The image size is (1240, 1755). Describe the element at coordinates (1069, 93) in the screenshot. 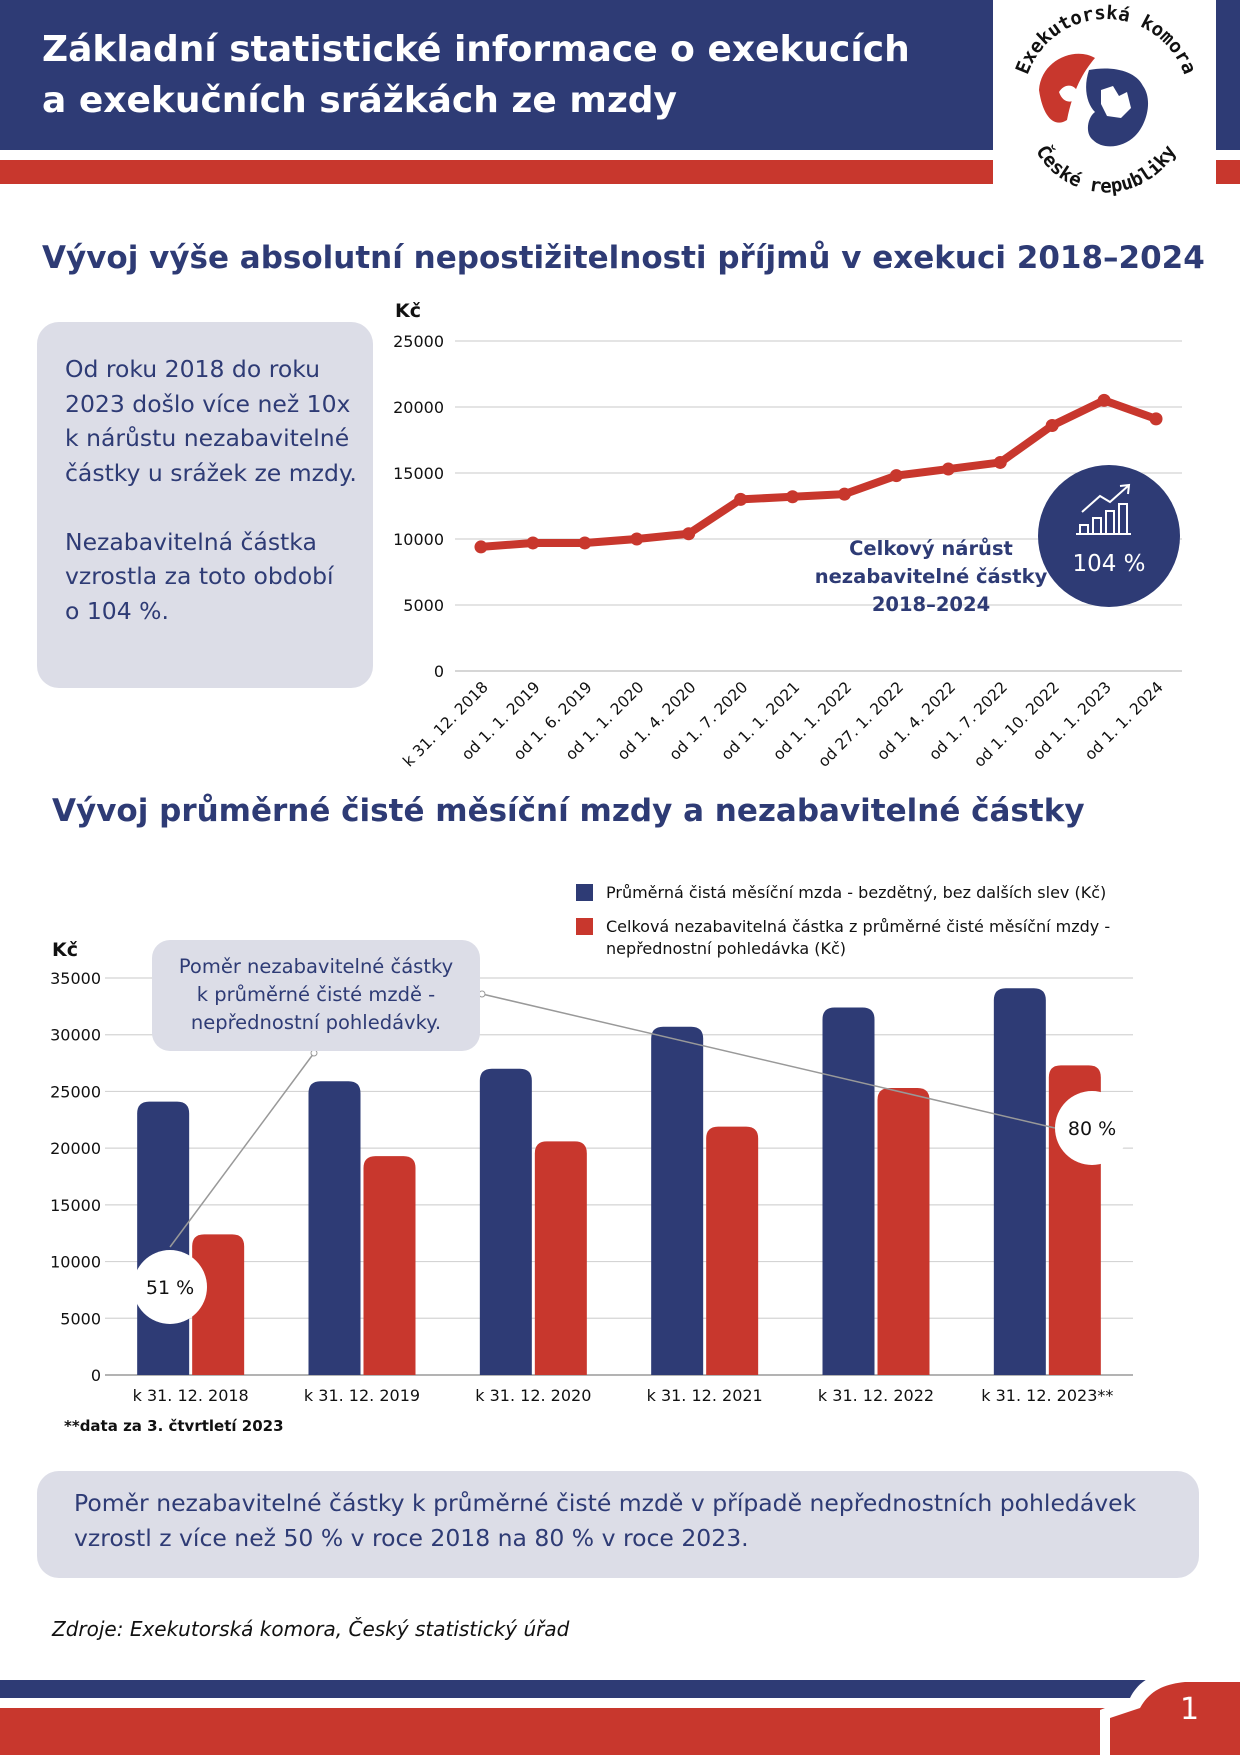

I see `logo-red-cutout` at that location.